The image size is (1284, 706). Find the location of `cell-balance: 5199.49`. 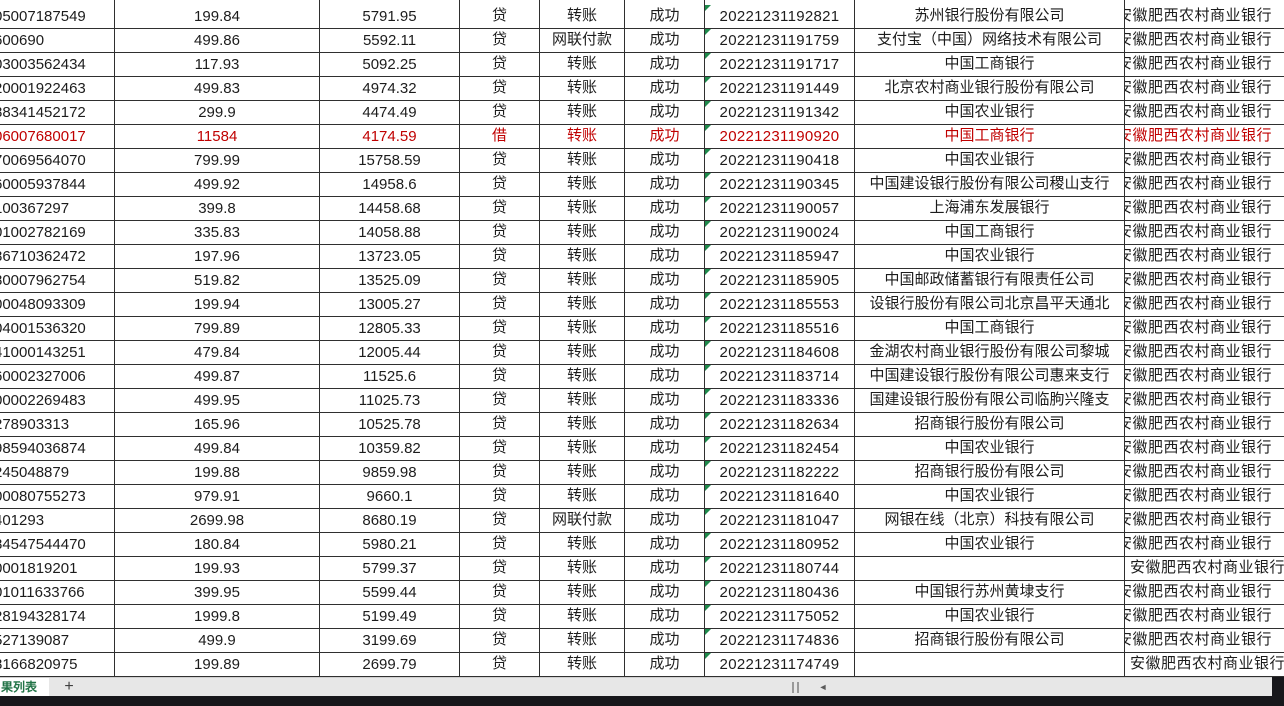

cell-balance: 5199.49 is located at coordinates (390, 617).